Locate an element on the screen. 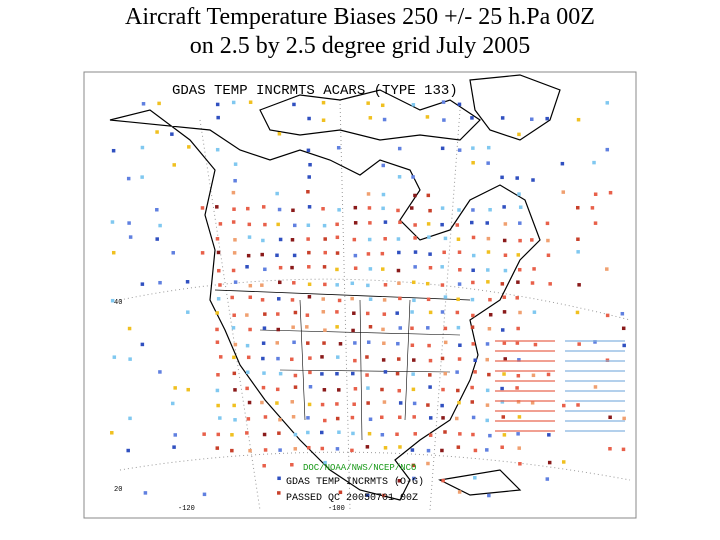 This screenshot has width=720, height=540. map-header: GDAS TEMP INCRMTS ACARS (TYPE 133) is located at coordinates (315, 91).